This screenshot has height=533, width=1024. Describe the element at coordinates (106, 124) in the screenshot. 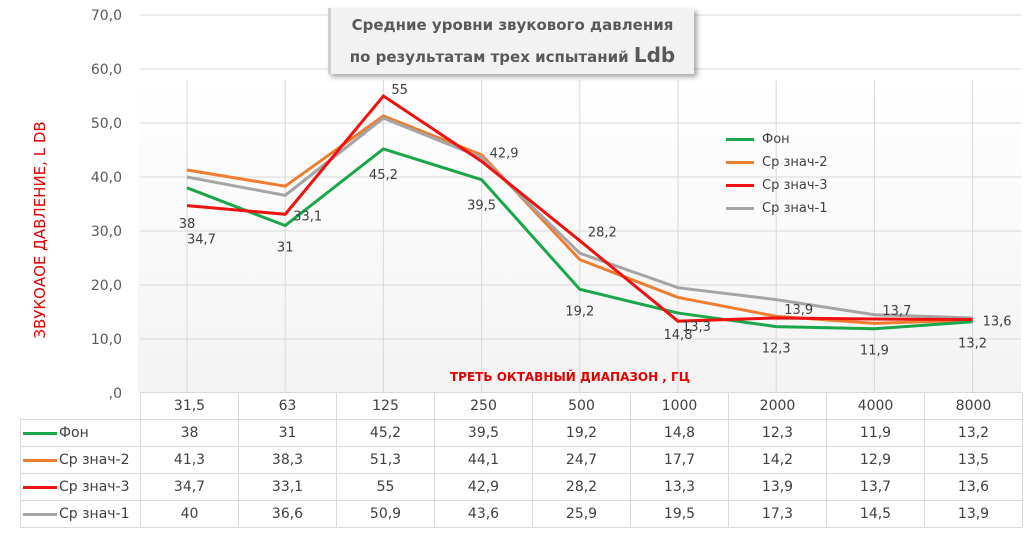

I see `y-tick-label: 50,0` at that location.